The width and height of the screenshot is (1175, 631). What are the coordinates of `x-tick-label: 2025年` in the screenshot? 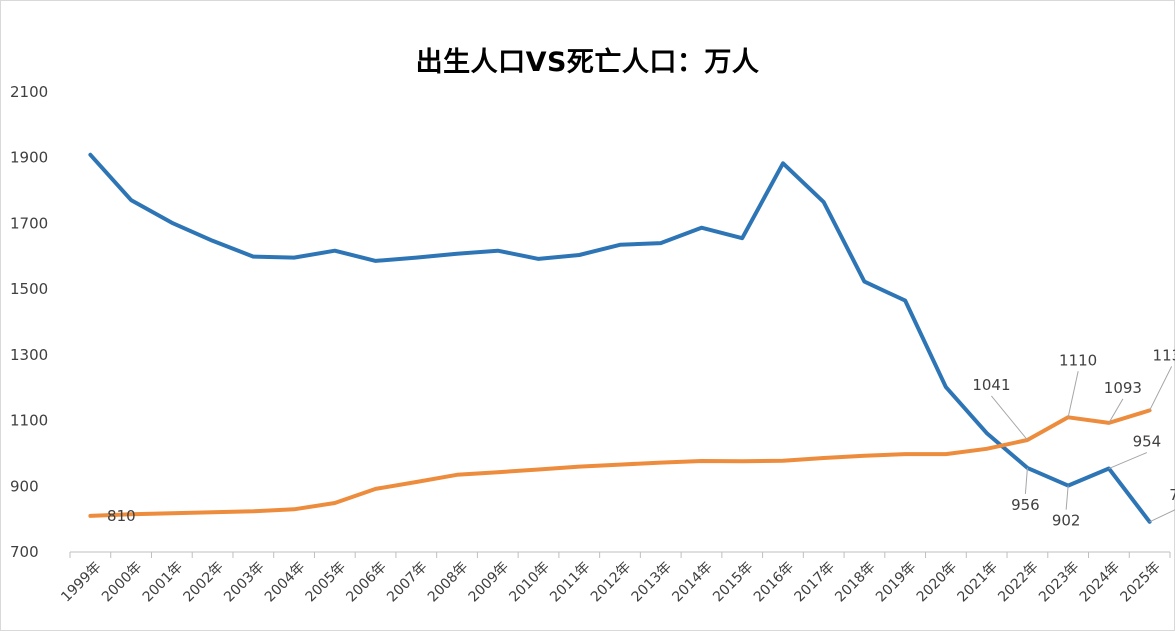 It's located at (1141, 582).